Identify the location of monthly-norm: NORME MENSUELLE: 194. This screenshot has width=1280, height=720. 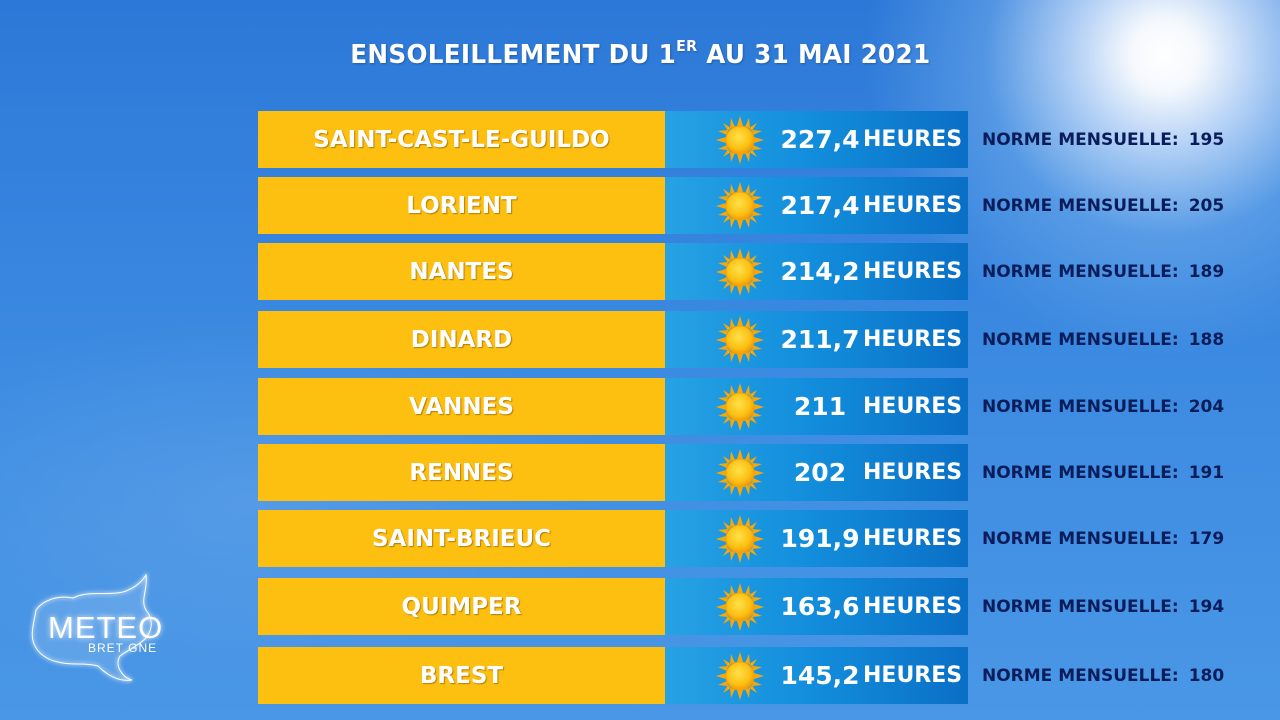
(1103, 606).